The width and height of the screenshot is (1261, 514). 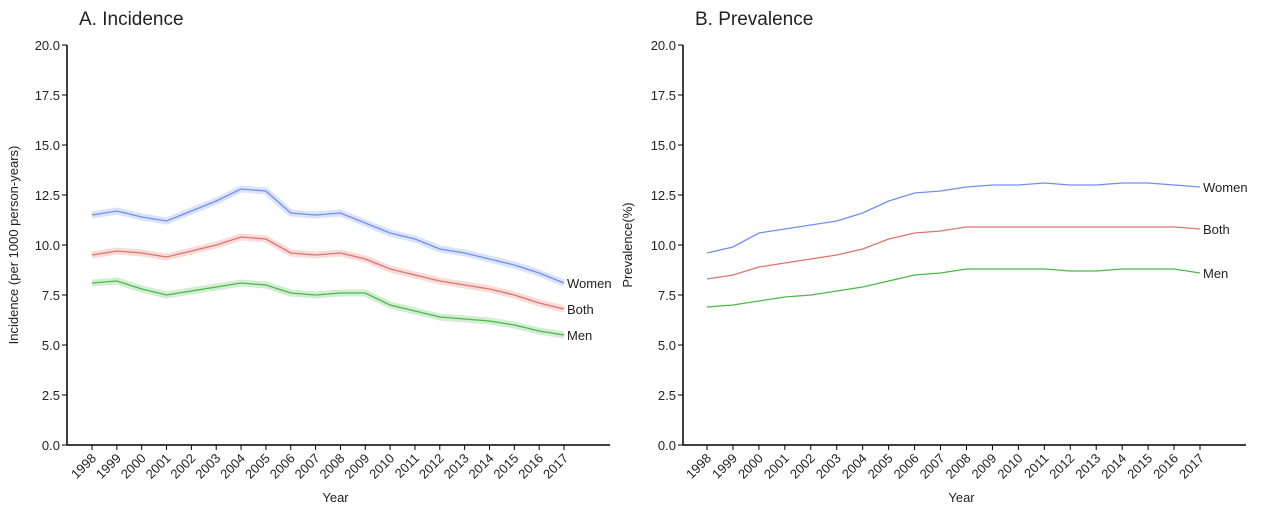 What do you see at coordinates (13, 245) in the screenshot?
I see `y-axis-label: Incidence (per 1000 person-years)` at bounding box center [13, 245].